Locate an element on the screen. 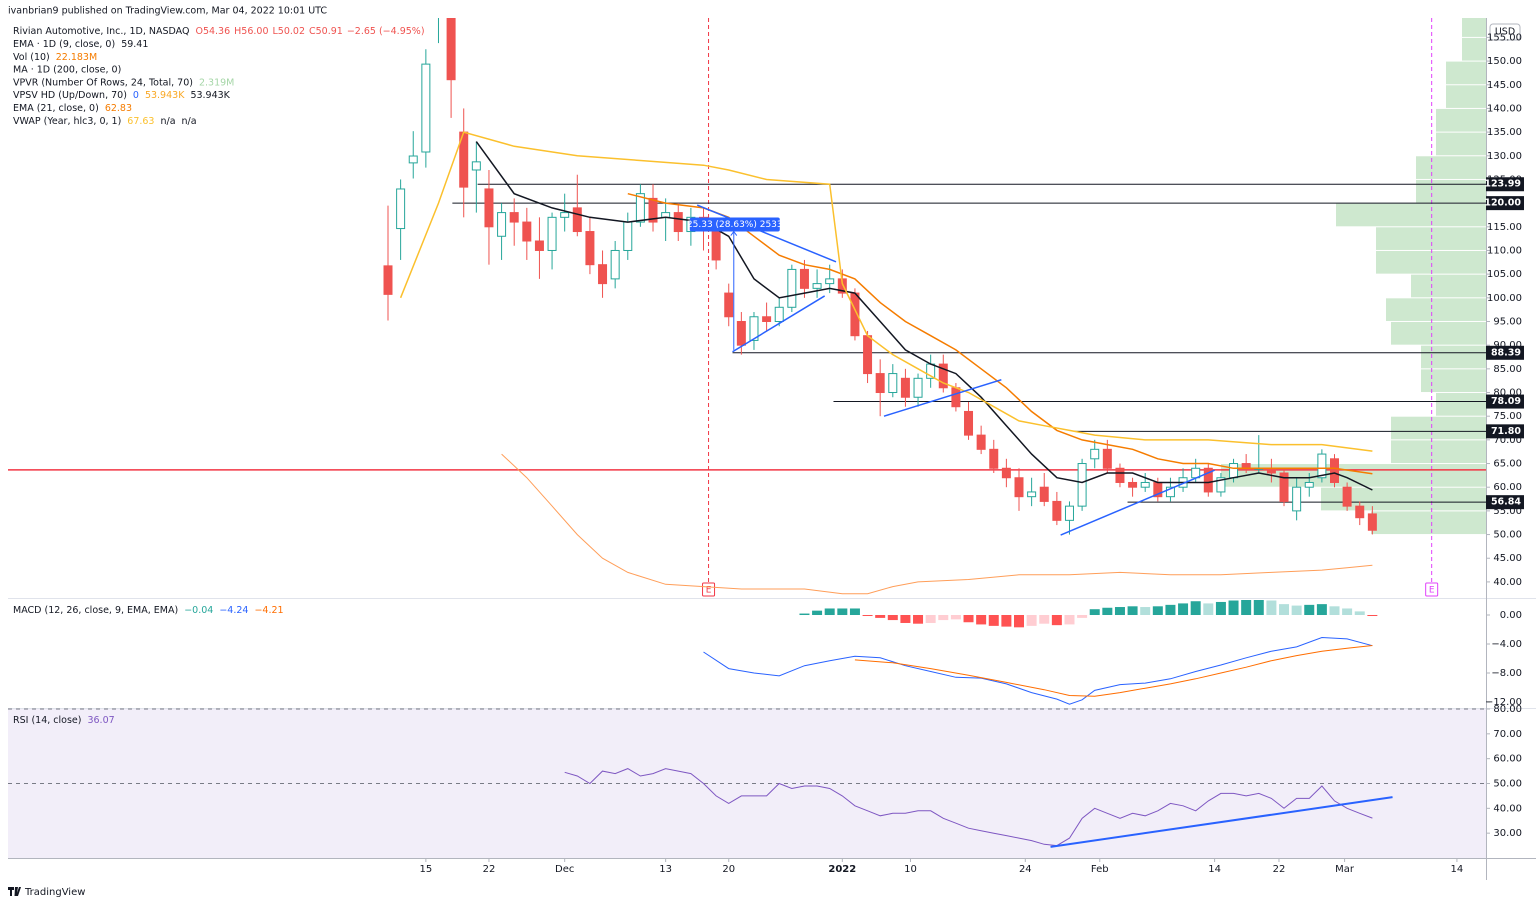 The height and width of the screenshot is (906, 1536). level-price-label: 71.80 is located at coordinates (1506, 431).